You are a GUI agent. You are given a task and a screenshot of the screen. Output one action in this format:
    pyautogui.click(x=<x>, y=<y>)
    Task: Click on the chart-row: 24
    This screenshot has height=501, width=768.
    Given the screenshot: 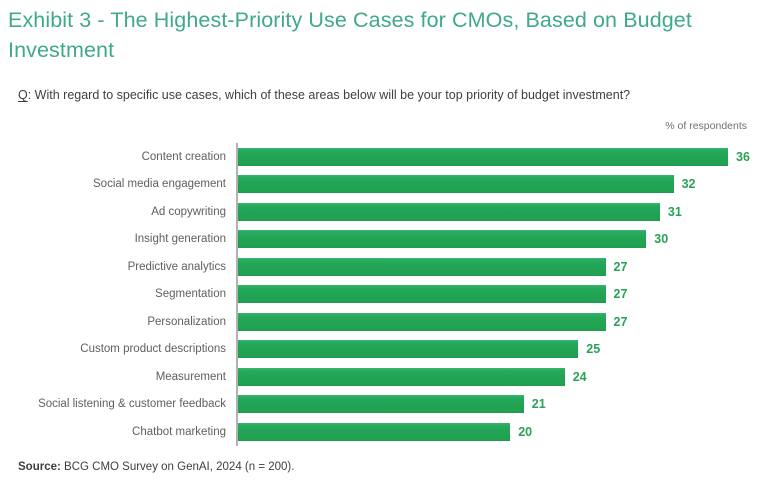 What is the action you would take?
    pyautogui.click(x=494, y=377)
    